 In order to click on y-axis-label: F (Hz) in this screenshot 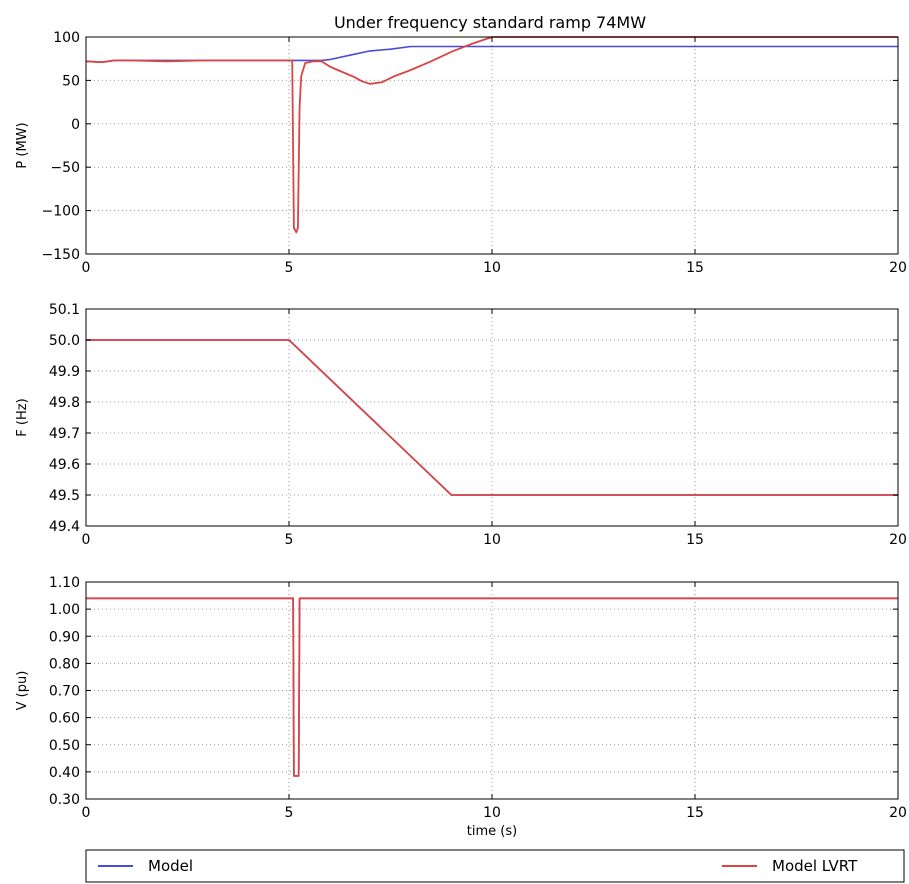, I will do `click(22, 417)`.